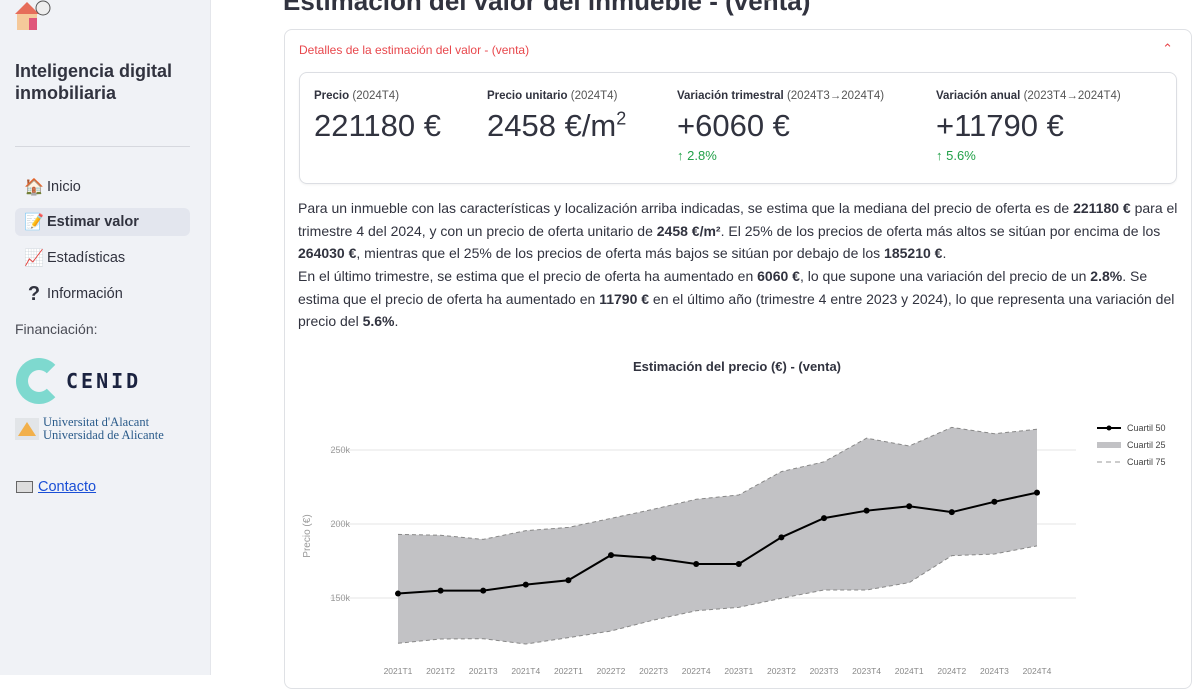  I want to click on sidebar-item-estimar-valor: 📝 Estimar valor, so click(102, 222).